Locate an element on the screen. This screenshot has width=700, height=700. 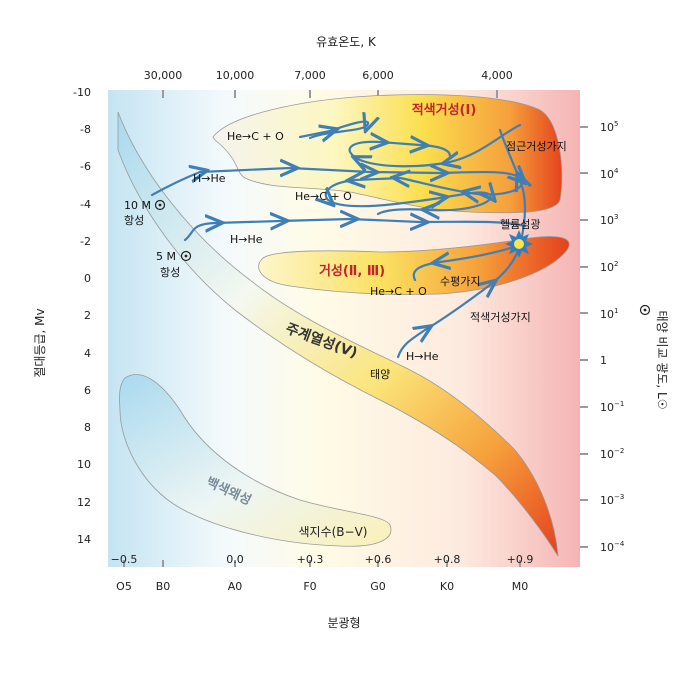
top-tick-marks is located at coordinates (330, 94).